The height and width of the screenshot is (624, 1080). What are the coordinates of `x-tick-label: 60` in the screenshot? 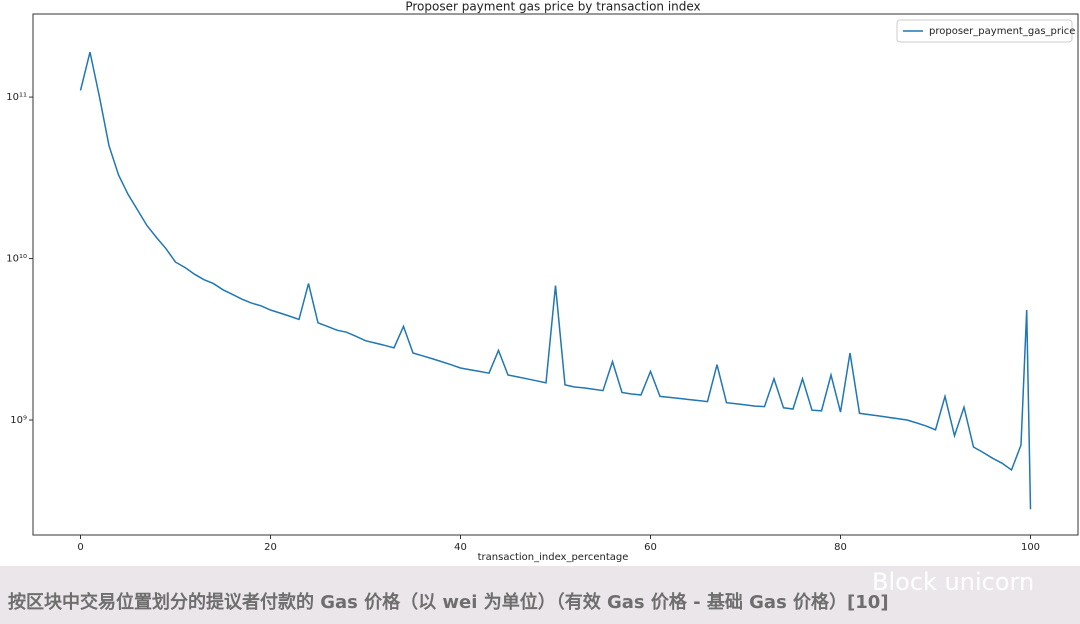 It's located at (650, 547).